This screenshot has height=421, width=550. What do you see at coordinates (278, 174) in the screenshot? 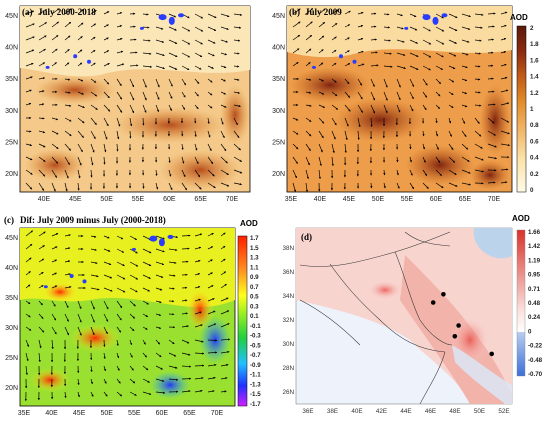
I see `y-tick-label: 20N` at bounding box center [278, 174].